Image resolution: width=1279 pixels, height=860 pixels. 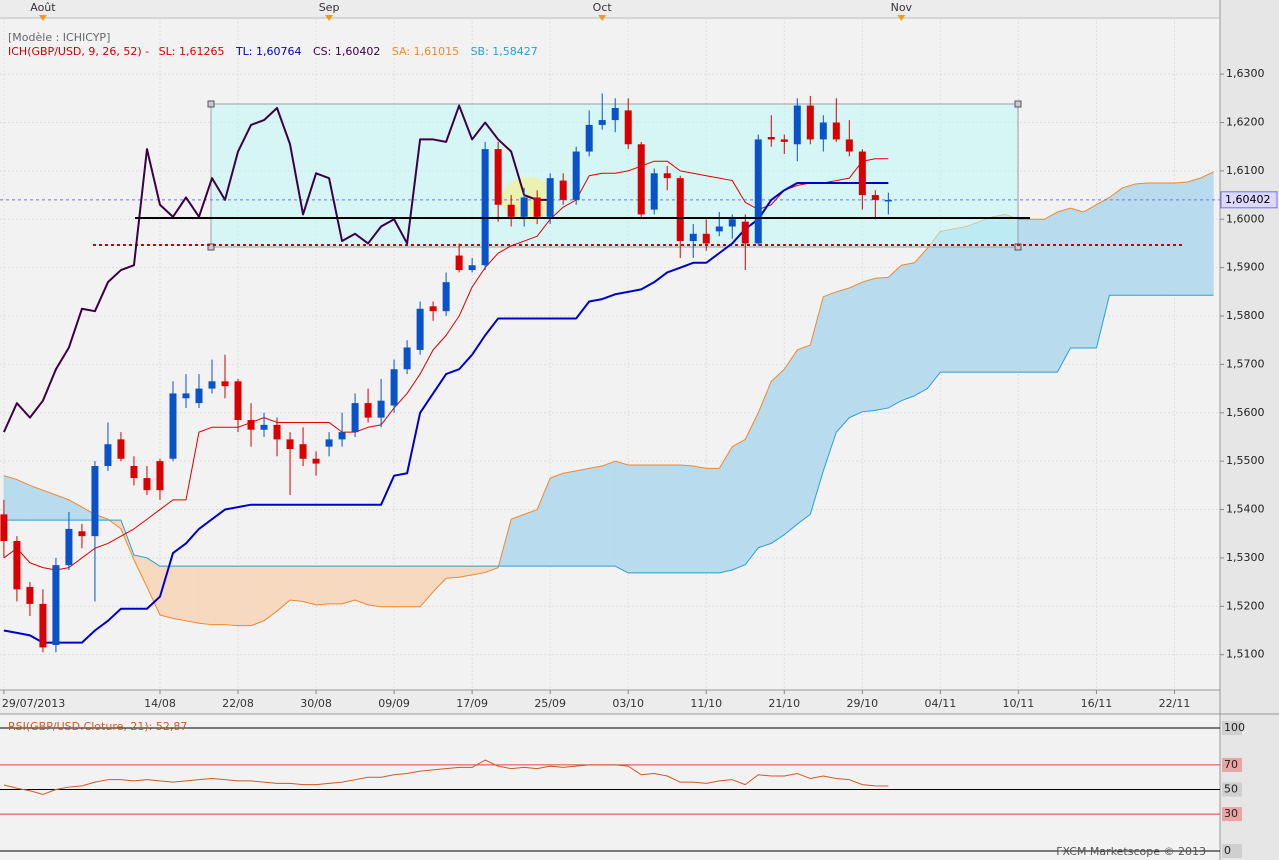 I want to click on legend-entry: SB: 1,58427, so click(x=504, y=51).